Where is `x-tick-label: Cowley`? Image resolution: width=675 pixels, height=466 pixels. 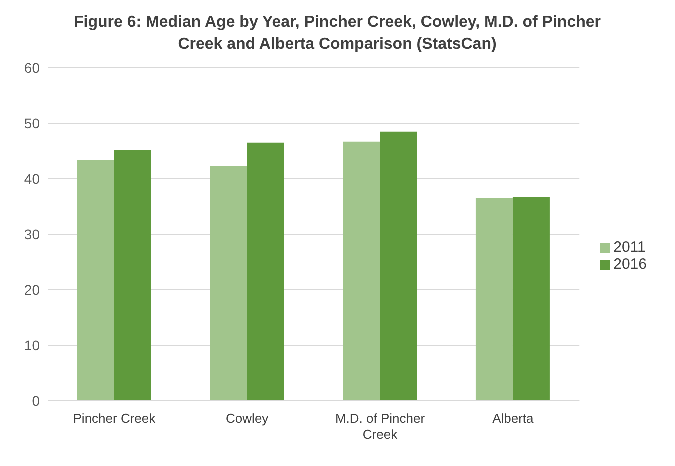 x-tick-label: Cowley is located at coordinates (248, 418).